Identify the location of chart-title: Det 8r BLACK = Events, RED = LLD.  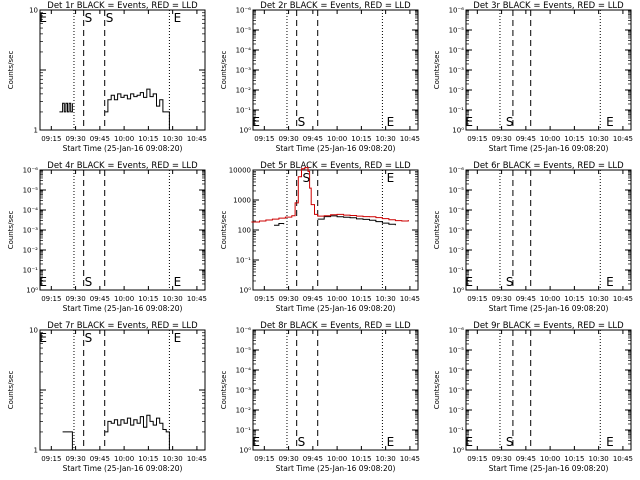
(335, 326).